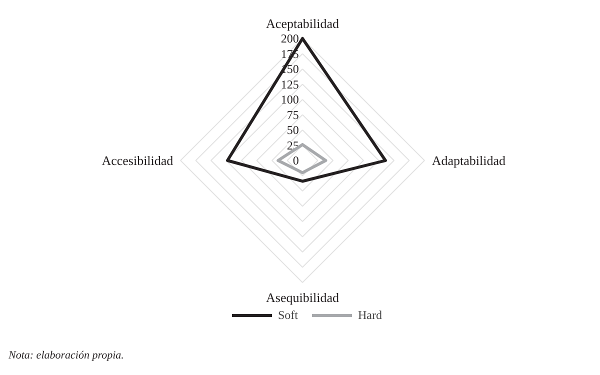  Describe the element at coordinates (303, 24) in the screenshot. I see `spoke-label: Aceptabilidad` at that location.